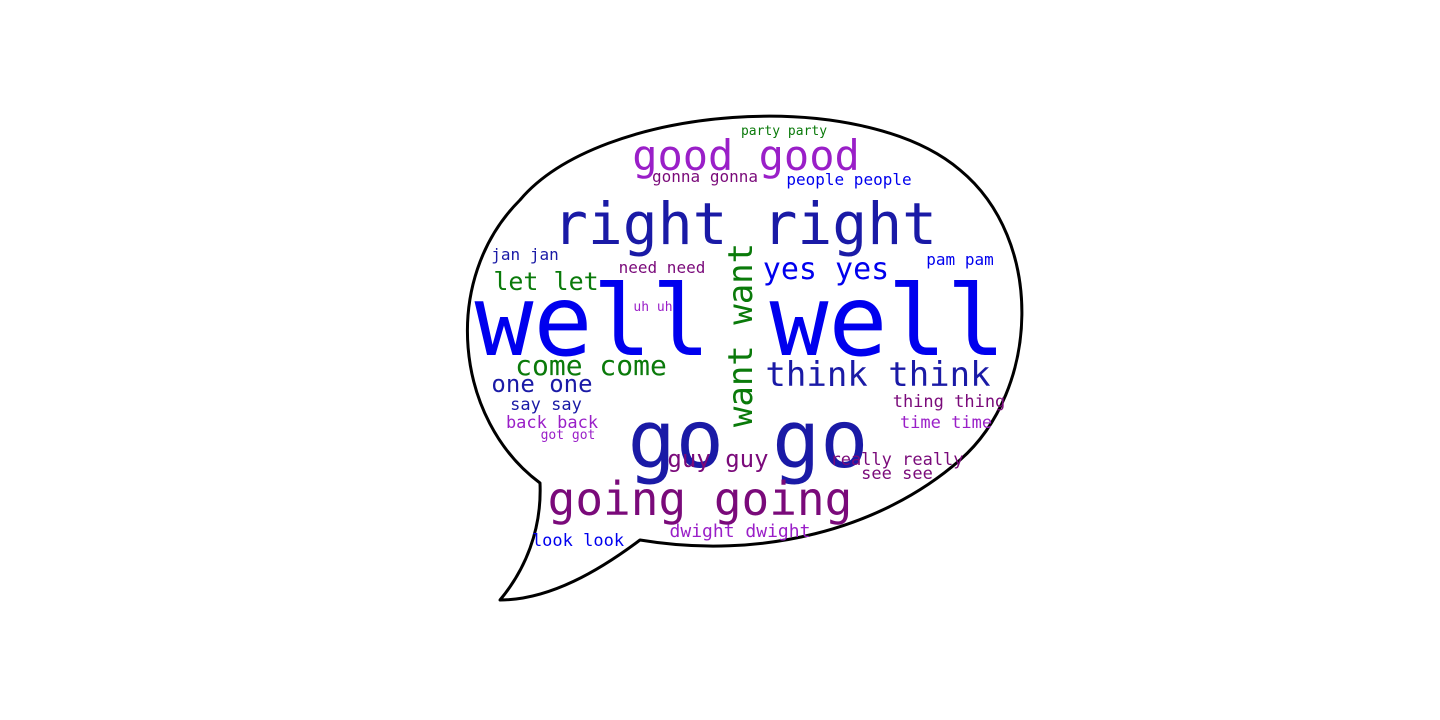 The image size is (1440, 720). Describe the element at coordinates (741, 335) in the screenshot. I see `word-want-want: want want` at that location.